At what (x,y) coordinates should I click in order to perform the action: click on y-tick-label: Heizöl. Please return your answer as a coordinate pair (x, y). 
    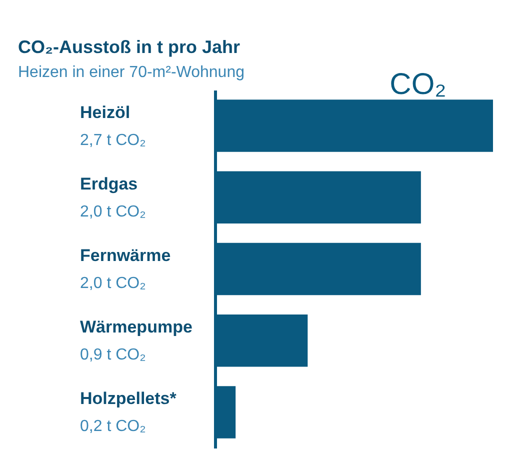
    Looking at the image, I should click on (105, 112).